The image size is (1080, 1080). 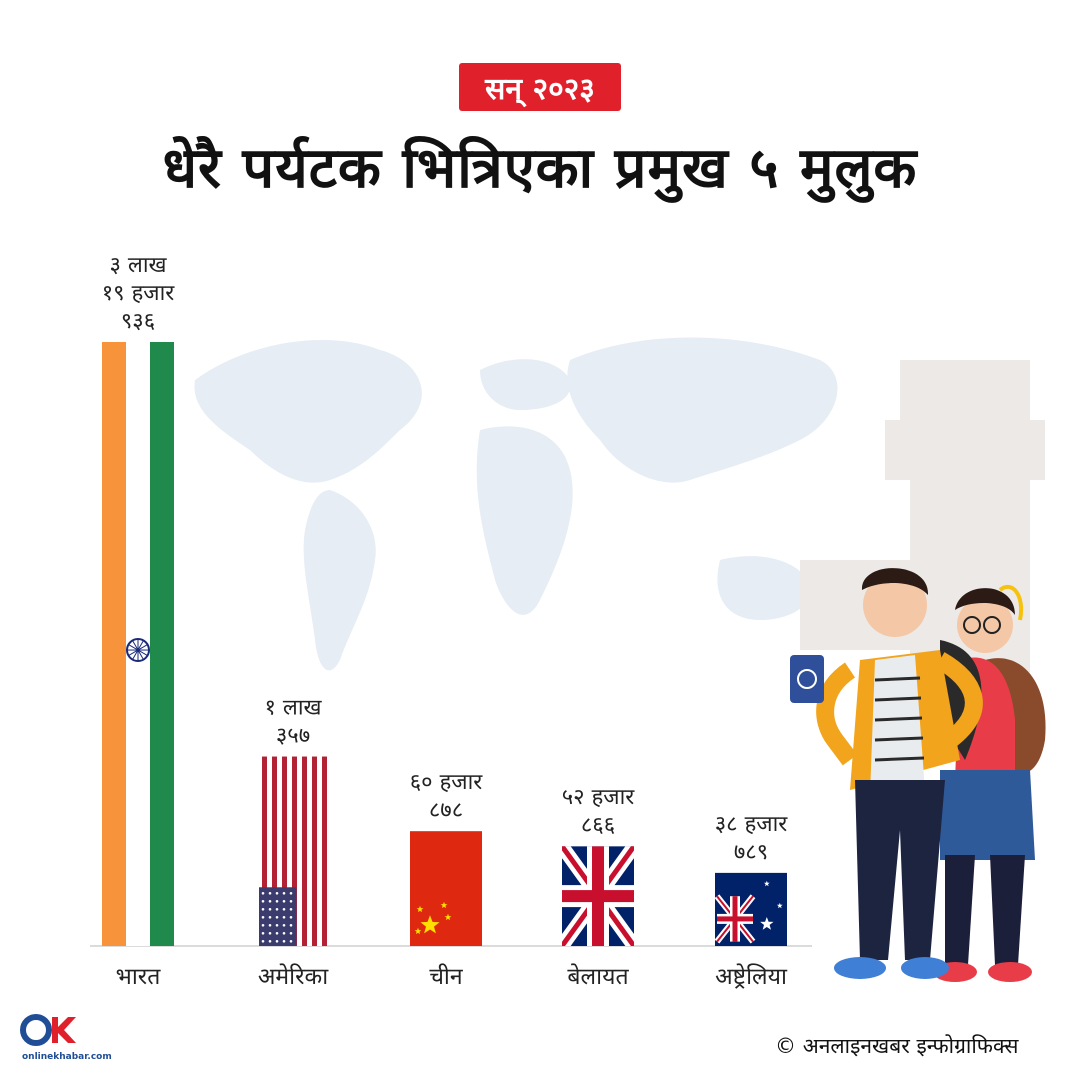 What do you see at coordinates (138, 321) in the screenshot?
I see `value-label: ९३६` at bounding box center [138, 321].